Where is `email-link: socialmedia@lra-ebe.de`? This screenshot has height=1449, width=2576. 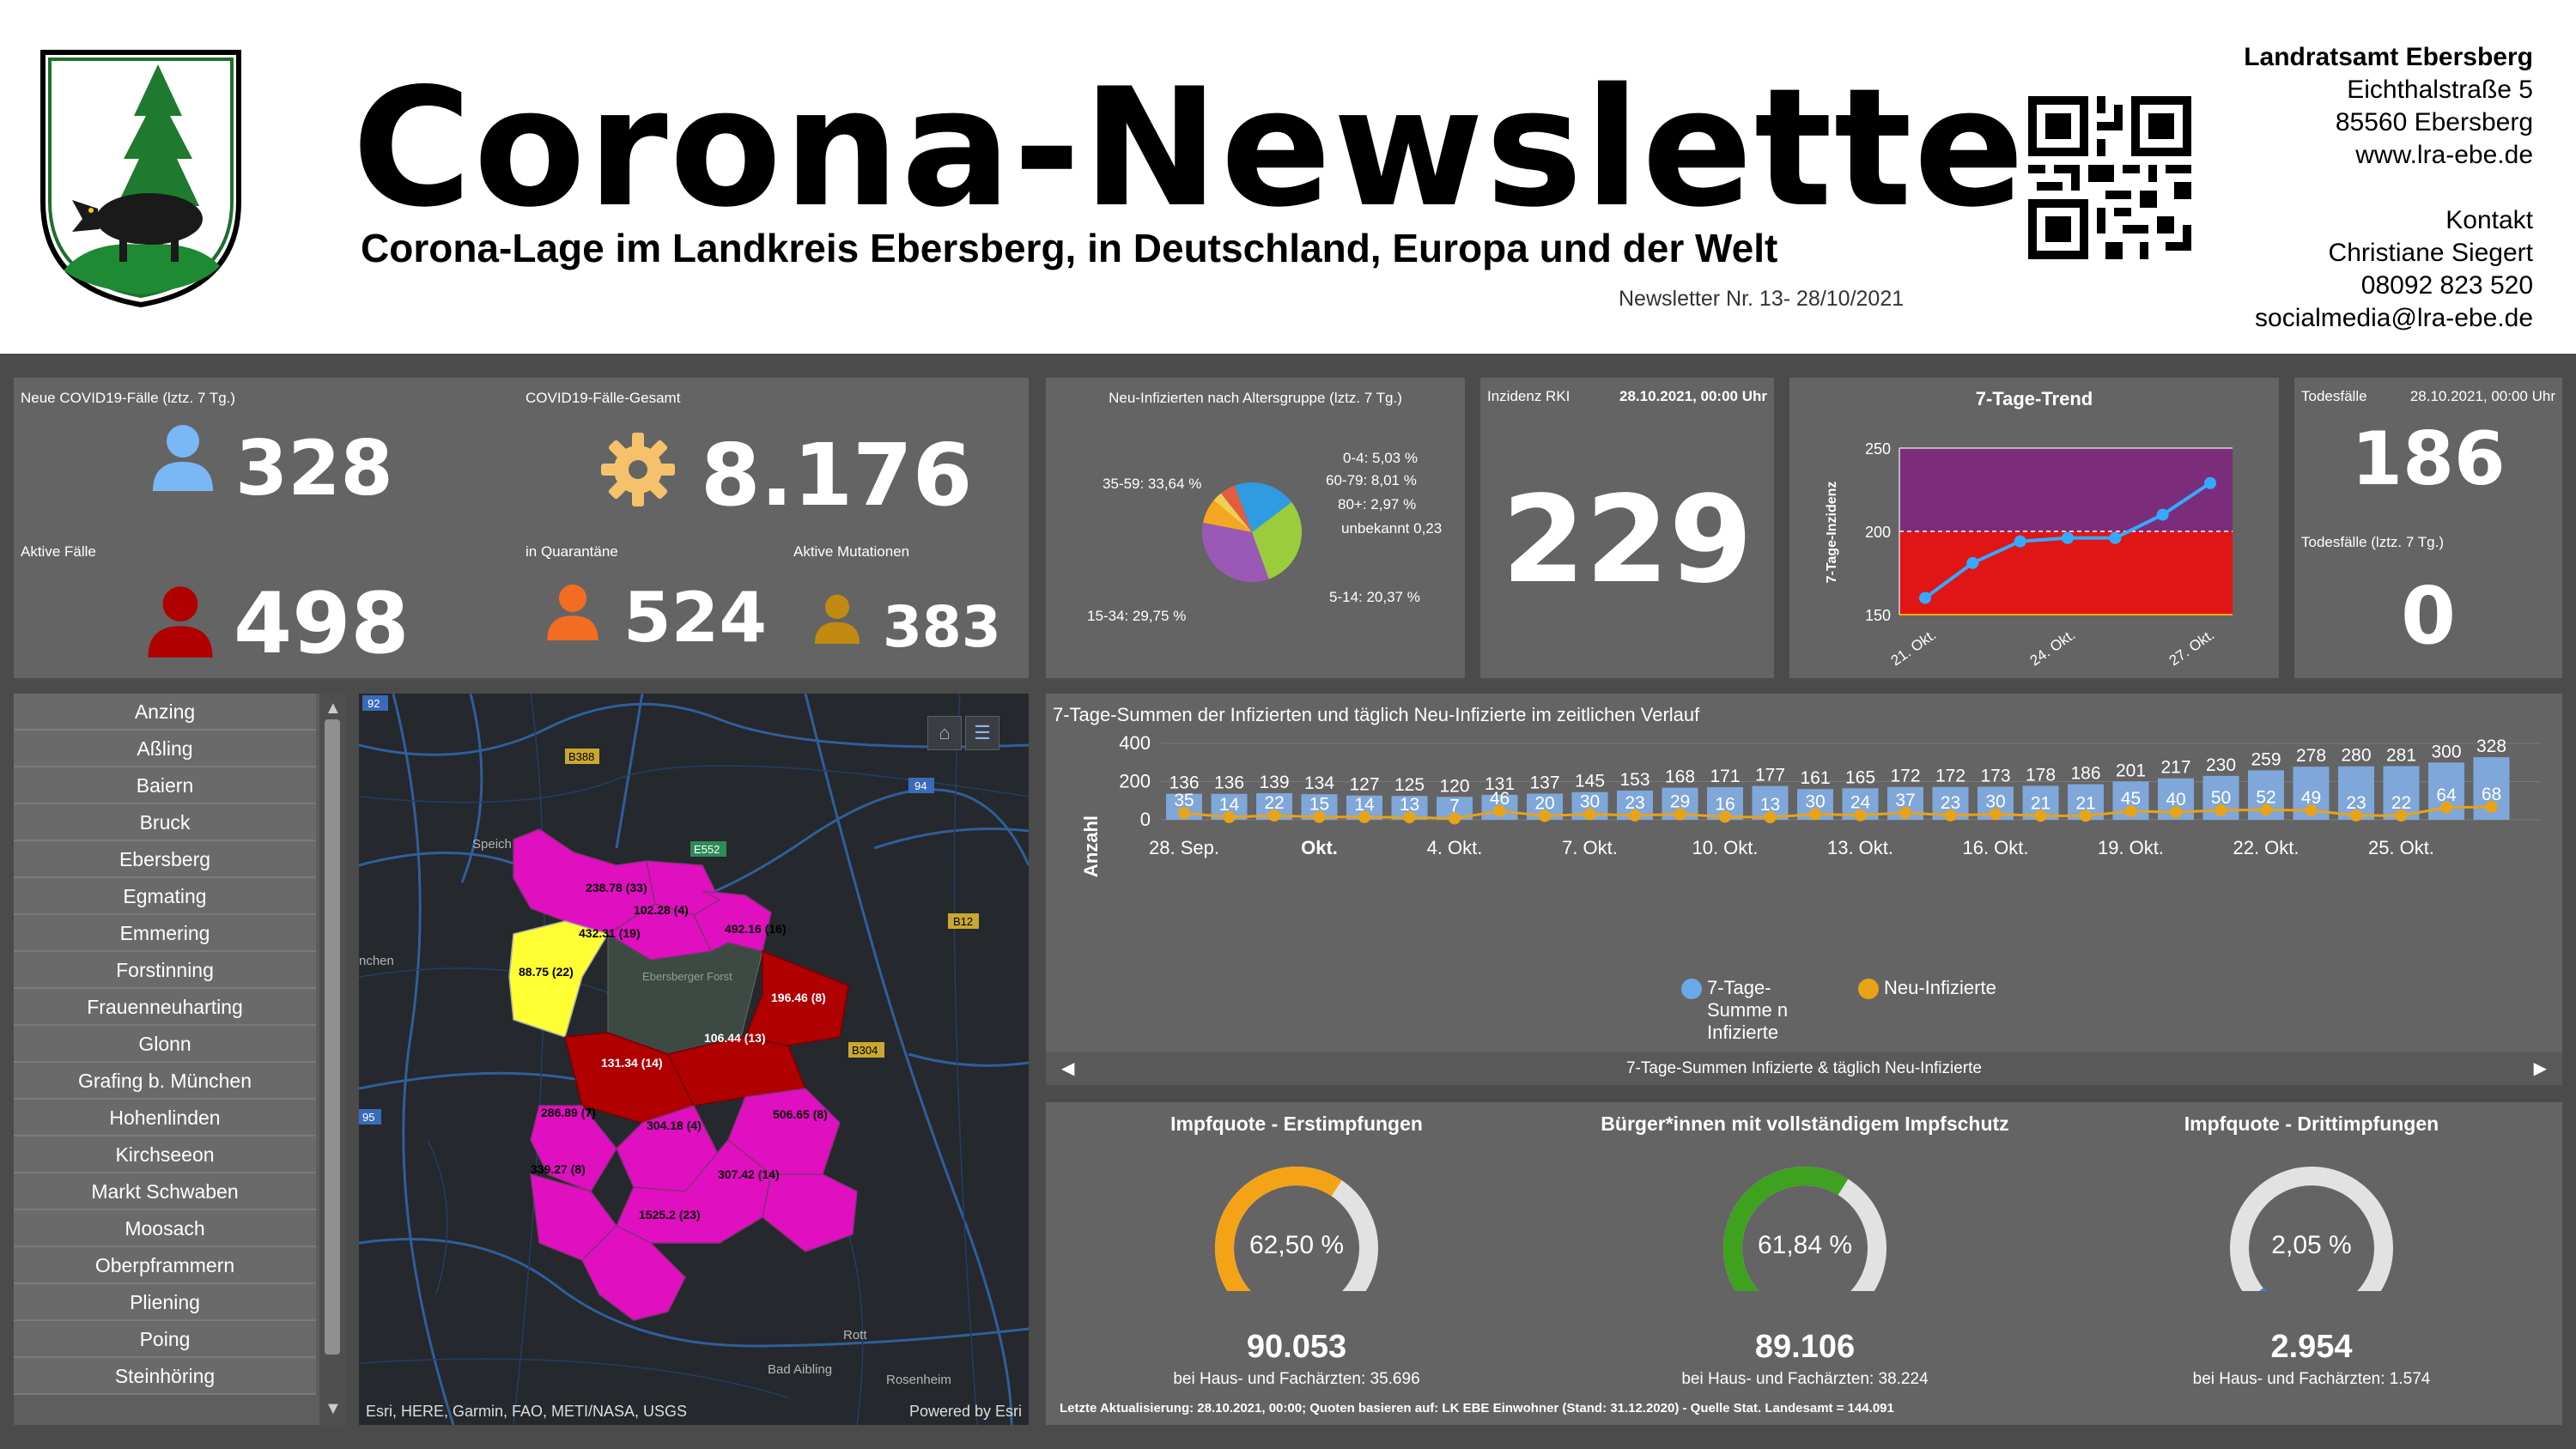
email-link: socialmedia@lra-ebe.de is located at coordinates (2394, 318).